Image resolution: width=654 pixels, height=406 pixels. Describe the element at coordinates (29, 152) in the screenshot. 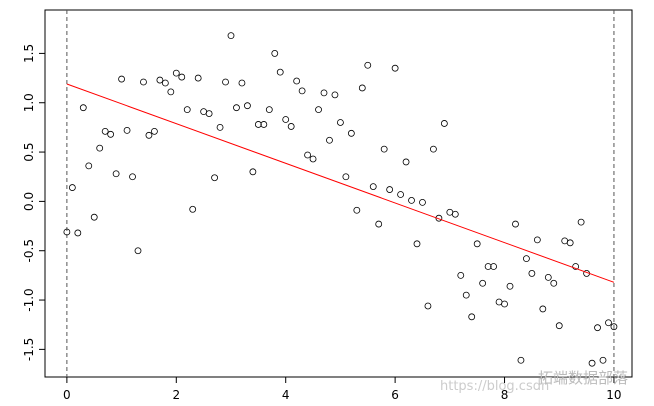

I see `y-tick-label: 0.5` at that location.